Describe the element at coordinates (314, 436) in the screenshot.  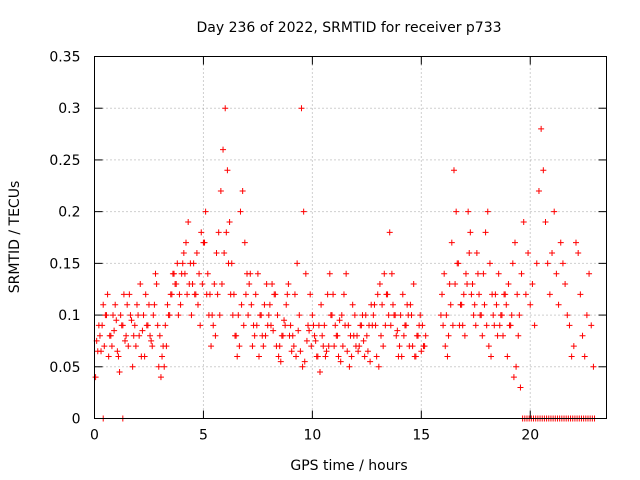
I see `x-tick-labels: 0 5 10 15 20` at that location.